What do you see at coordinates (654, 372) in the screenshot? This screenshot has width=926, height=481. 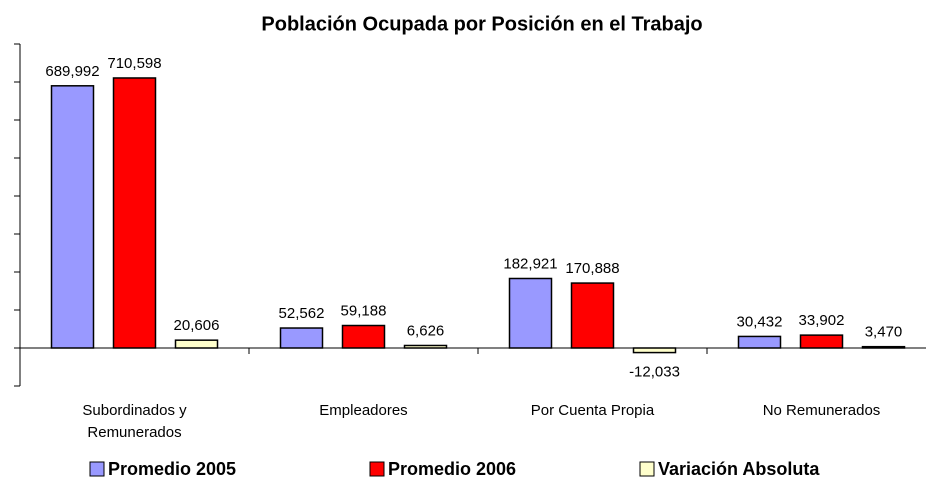 I see `value-label: -12,033` at bounding box center [654, 372].